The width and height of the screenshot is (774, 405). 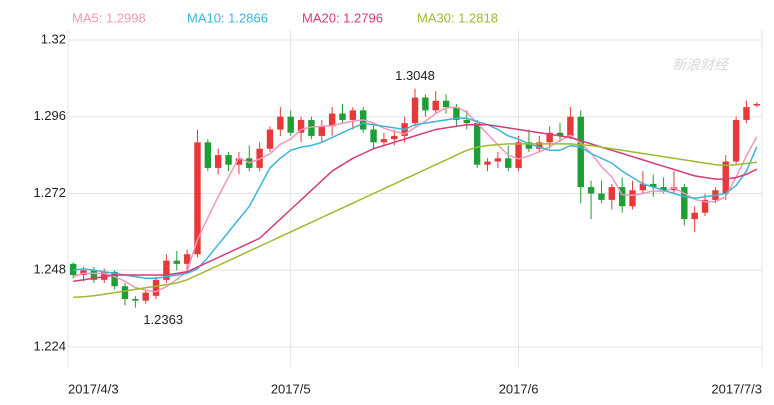 I want to click on legend-entry: MA30: 1.2818, so click(x=457, y=17).